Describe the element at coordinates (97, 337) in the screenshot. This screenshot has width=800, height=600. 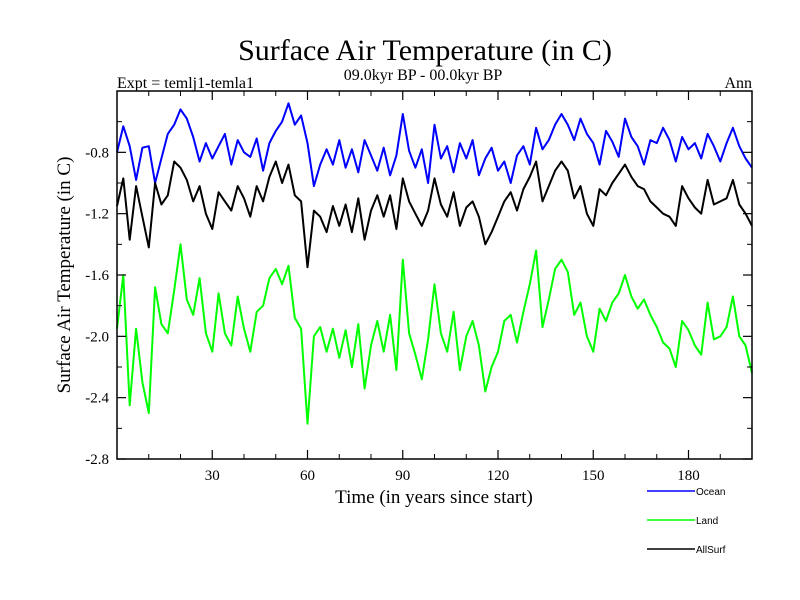
I see `y-tick-label: -2.0` at that location.